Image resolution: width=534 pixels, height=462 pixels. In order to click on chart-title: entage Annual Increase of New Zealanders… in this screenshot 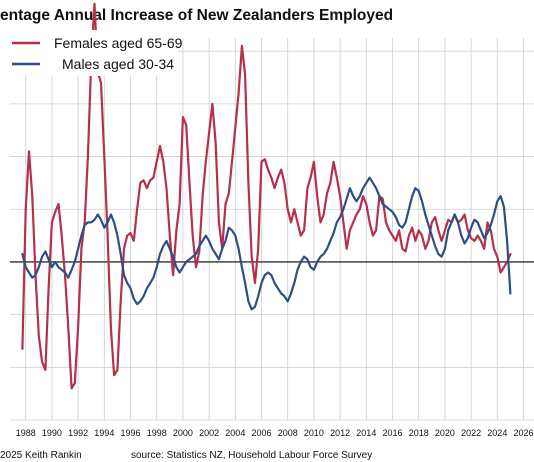, I will do `click(196, 15)`.